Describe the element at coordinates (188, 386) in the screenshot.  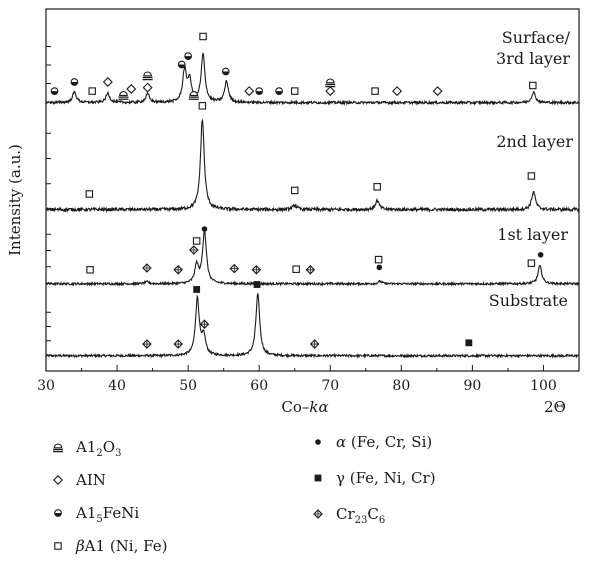
I see `x-tick-label: 50` at that location.